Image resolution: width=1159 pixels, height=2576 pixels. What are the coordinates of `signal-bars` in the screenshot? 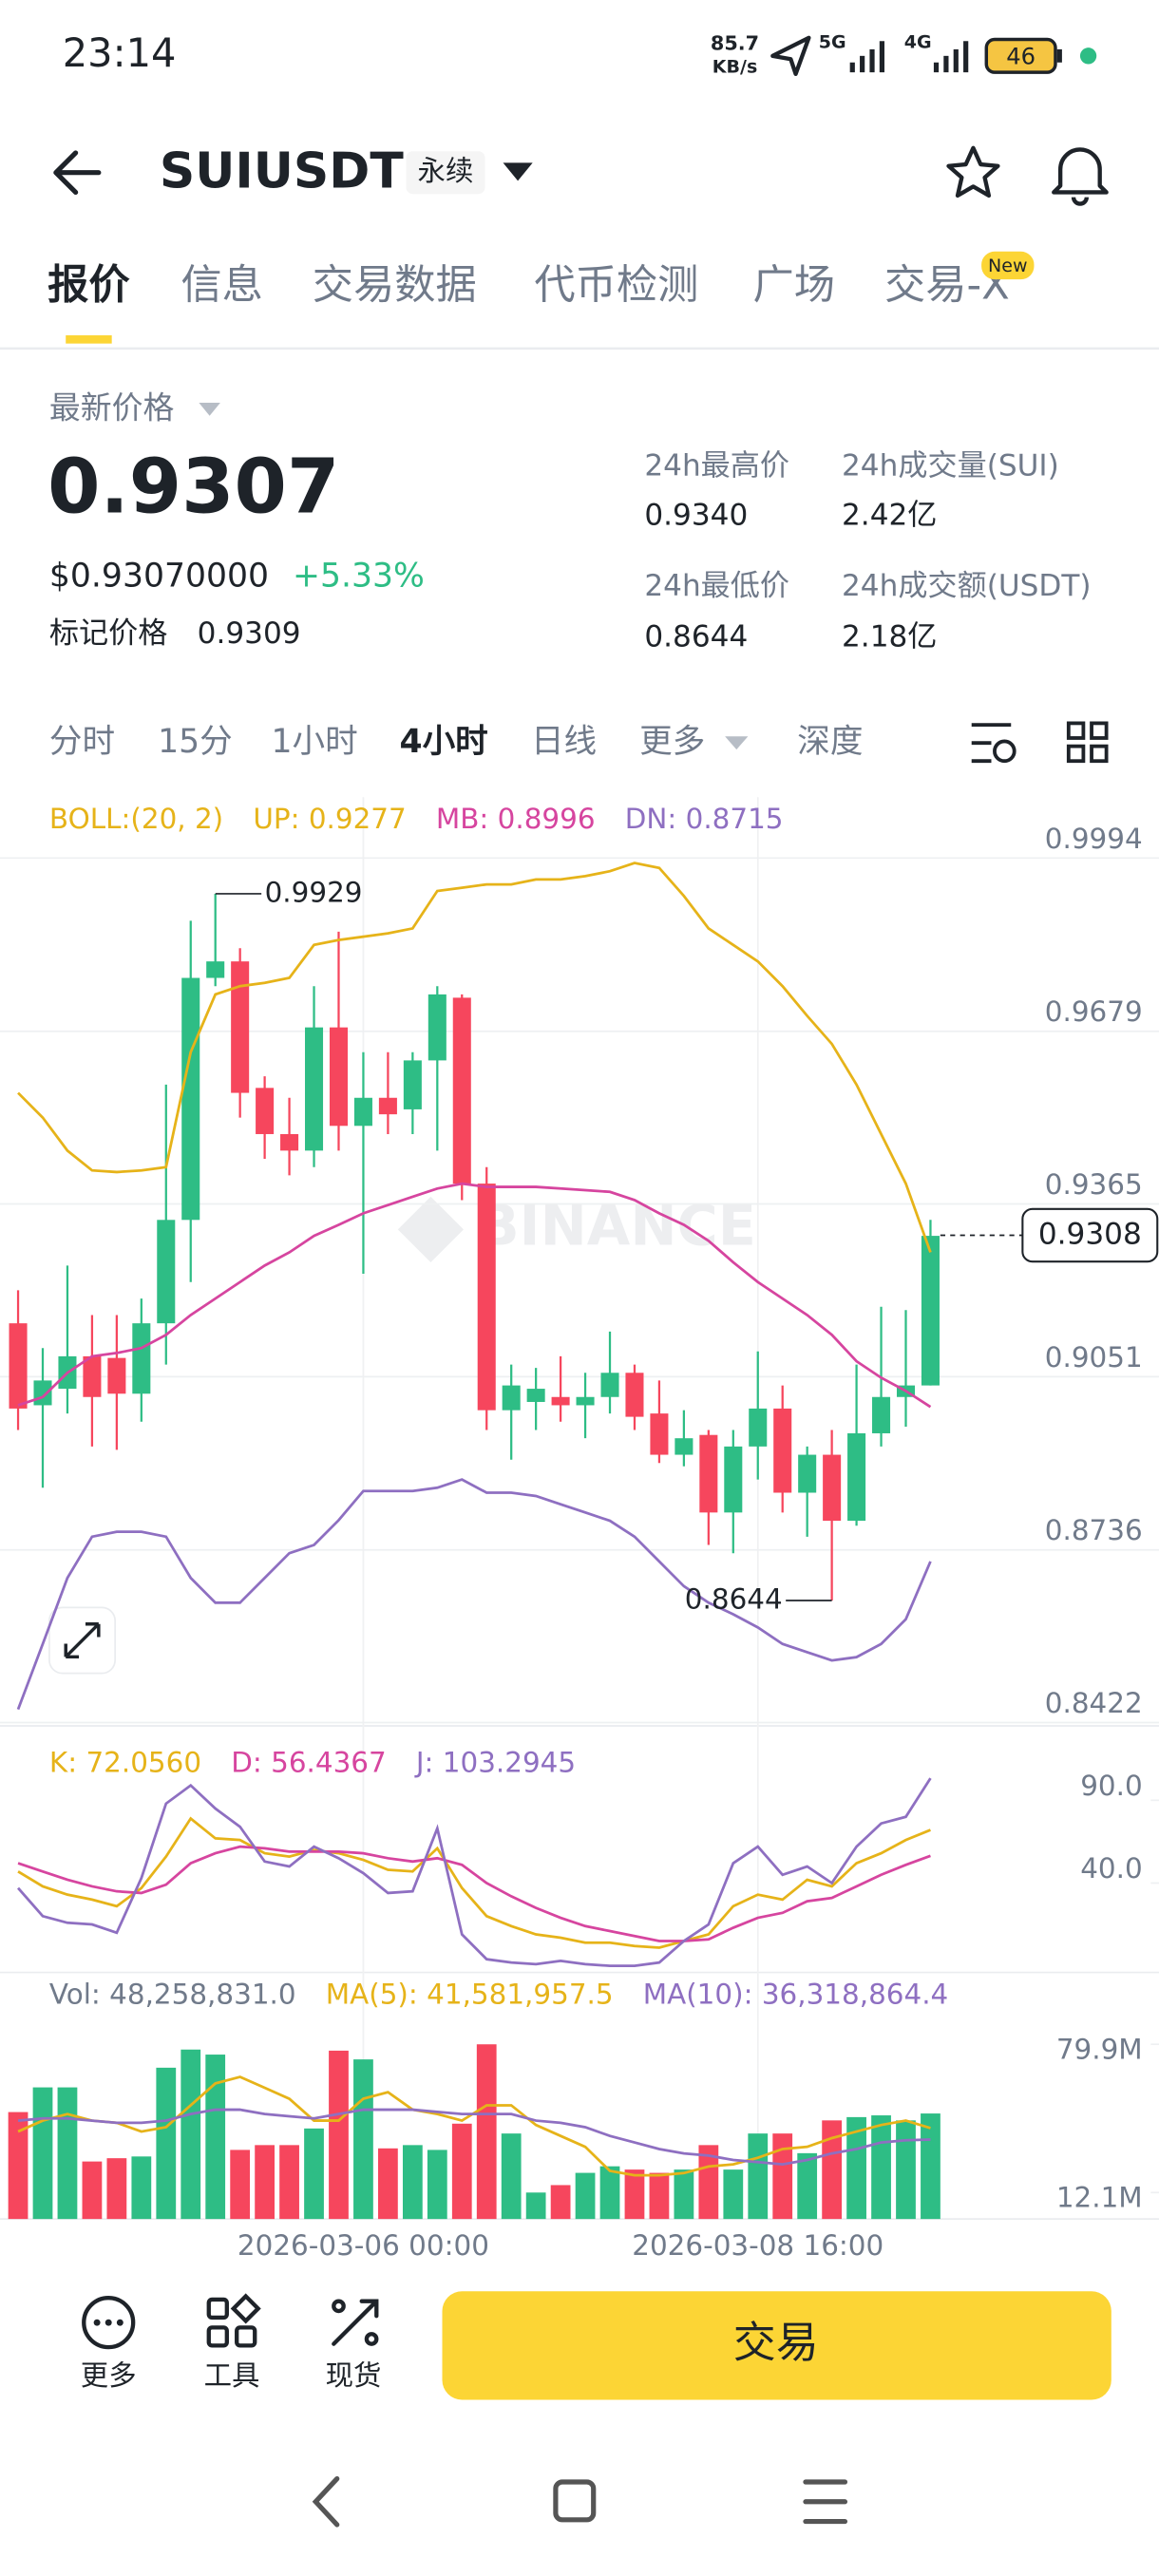 It's located at (951, 57).